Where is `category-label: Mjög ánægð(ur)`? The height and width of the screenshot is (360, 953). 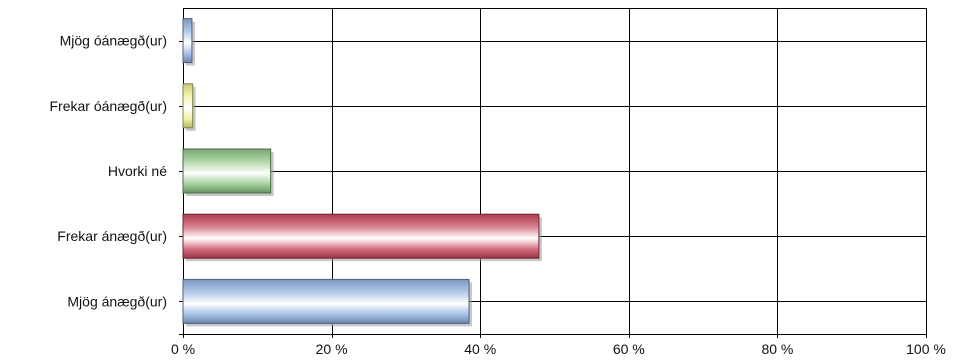
category-label: Mjög ánægð(ur) is located at coordinates (117, 301).